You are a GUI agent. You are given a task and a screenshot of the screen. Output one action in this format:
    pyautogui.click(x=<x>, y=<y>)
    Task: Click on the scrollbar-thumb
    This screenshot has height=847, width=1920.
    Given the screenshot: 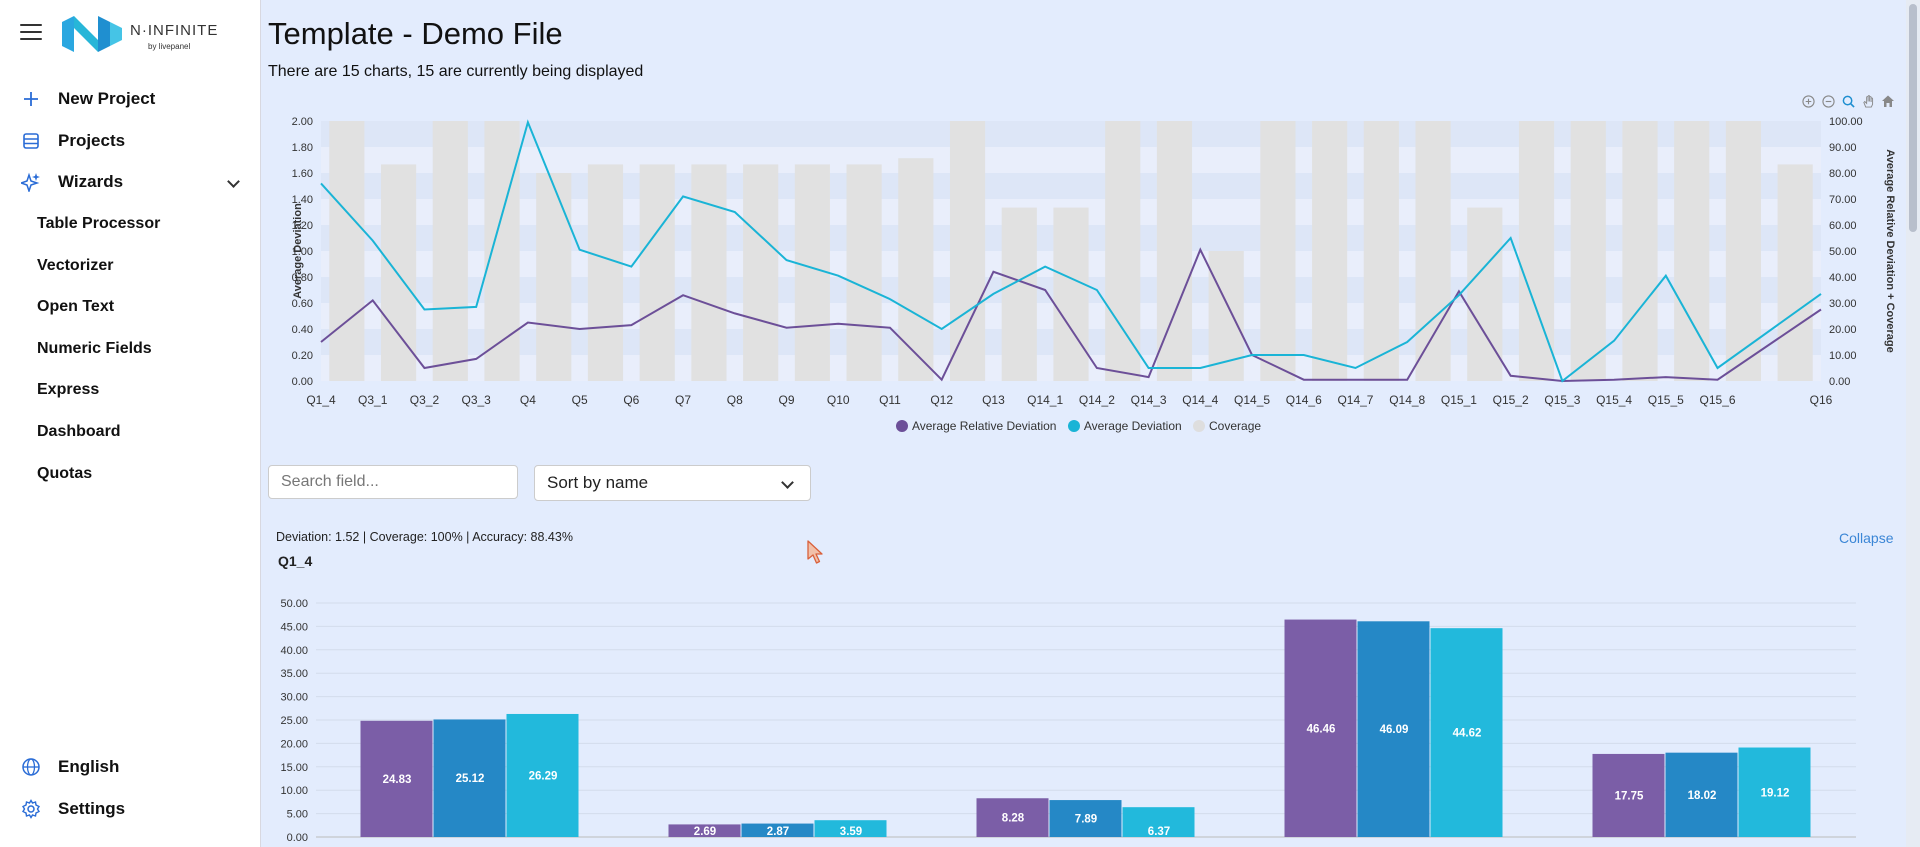 What is the action you would take?
    pyautogui.click(x=1913, y=118)
    